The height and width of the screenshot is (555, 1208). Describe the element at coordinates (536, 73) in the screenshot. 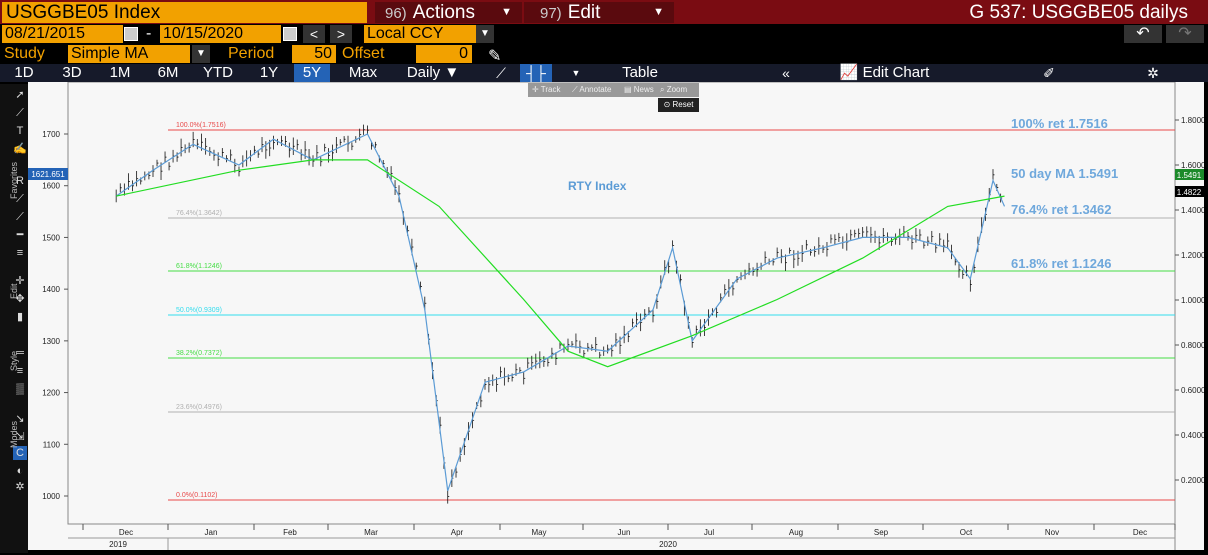

I see `bar-chart-icon: ┤├` at that location.